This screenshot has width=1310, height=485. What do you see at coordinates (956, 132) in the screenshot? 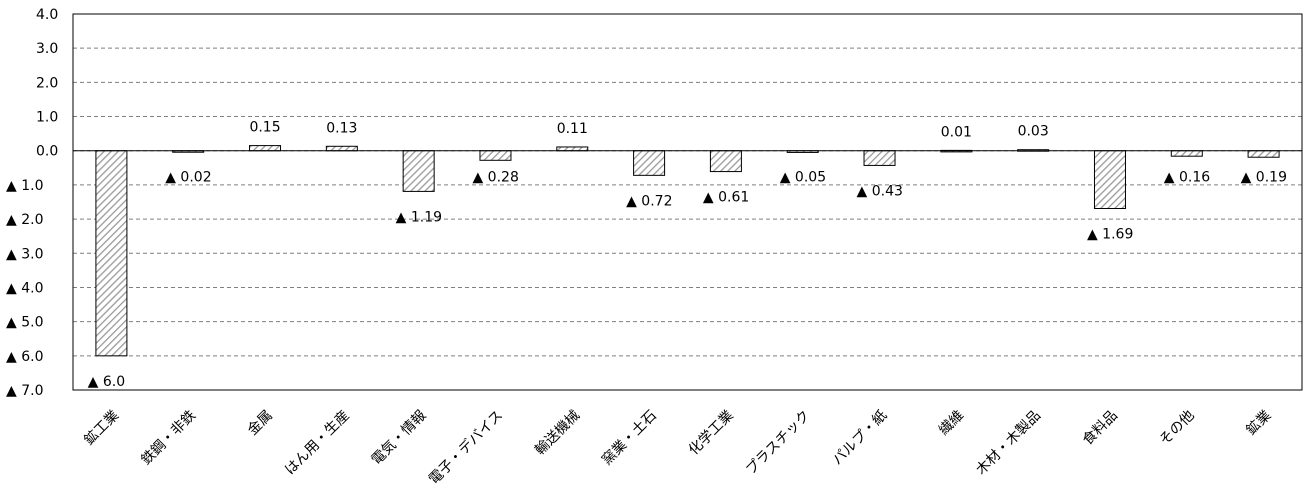
I see `data-label: 0.01` at bounding box center [956, 132].